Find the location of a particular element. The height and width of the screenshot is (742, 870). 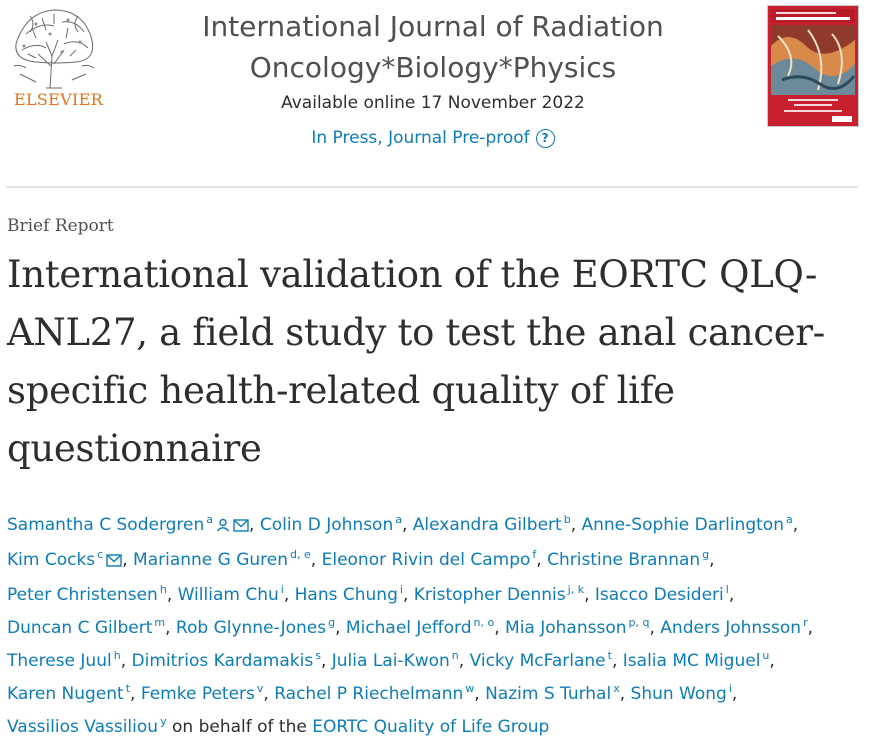

author-affiliation: s is located at coordinates (318, 655).